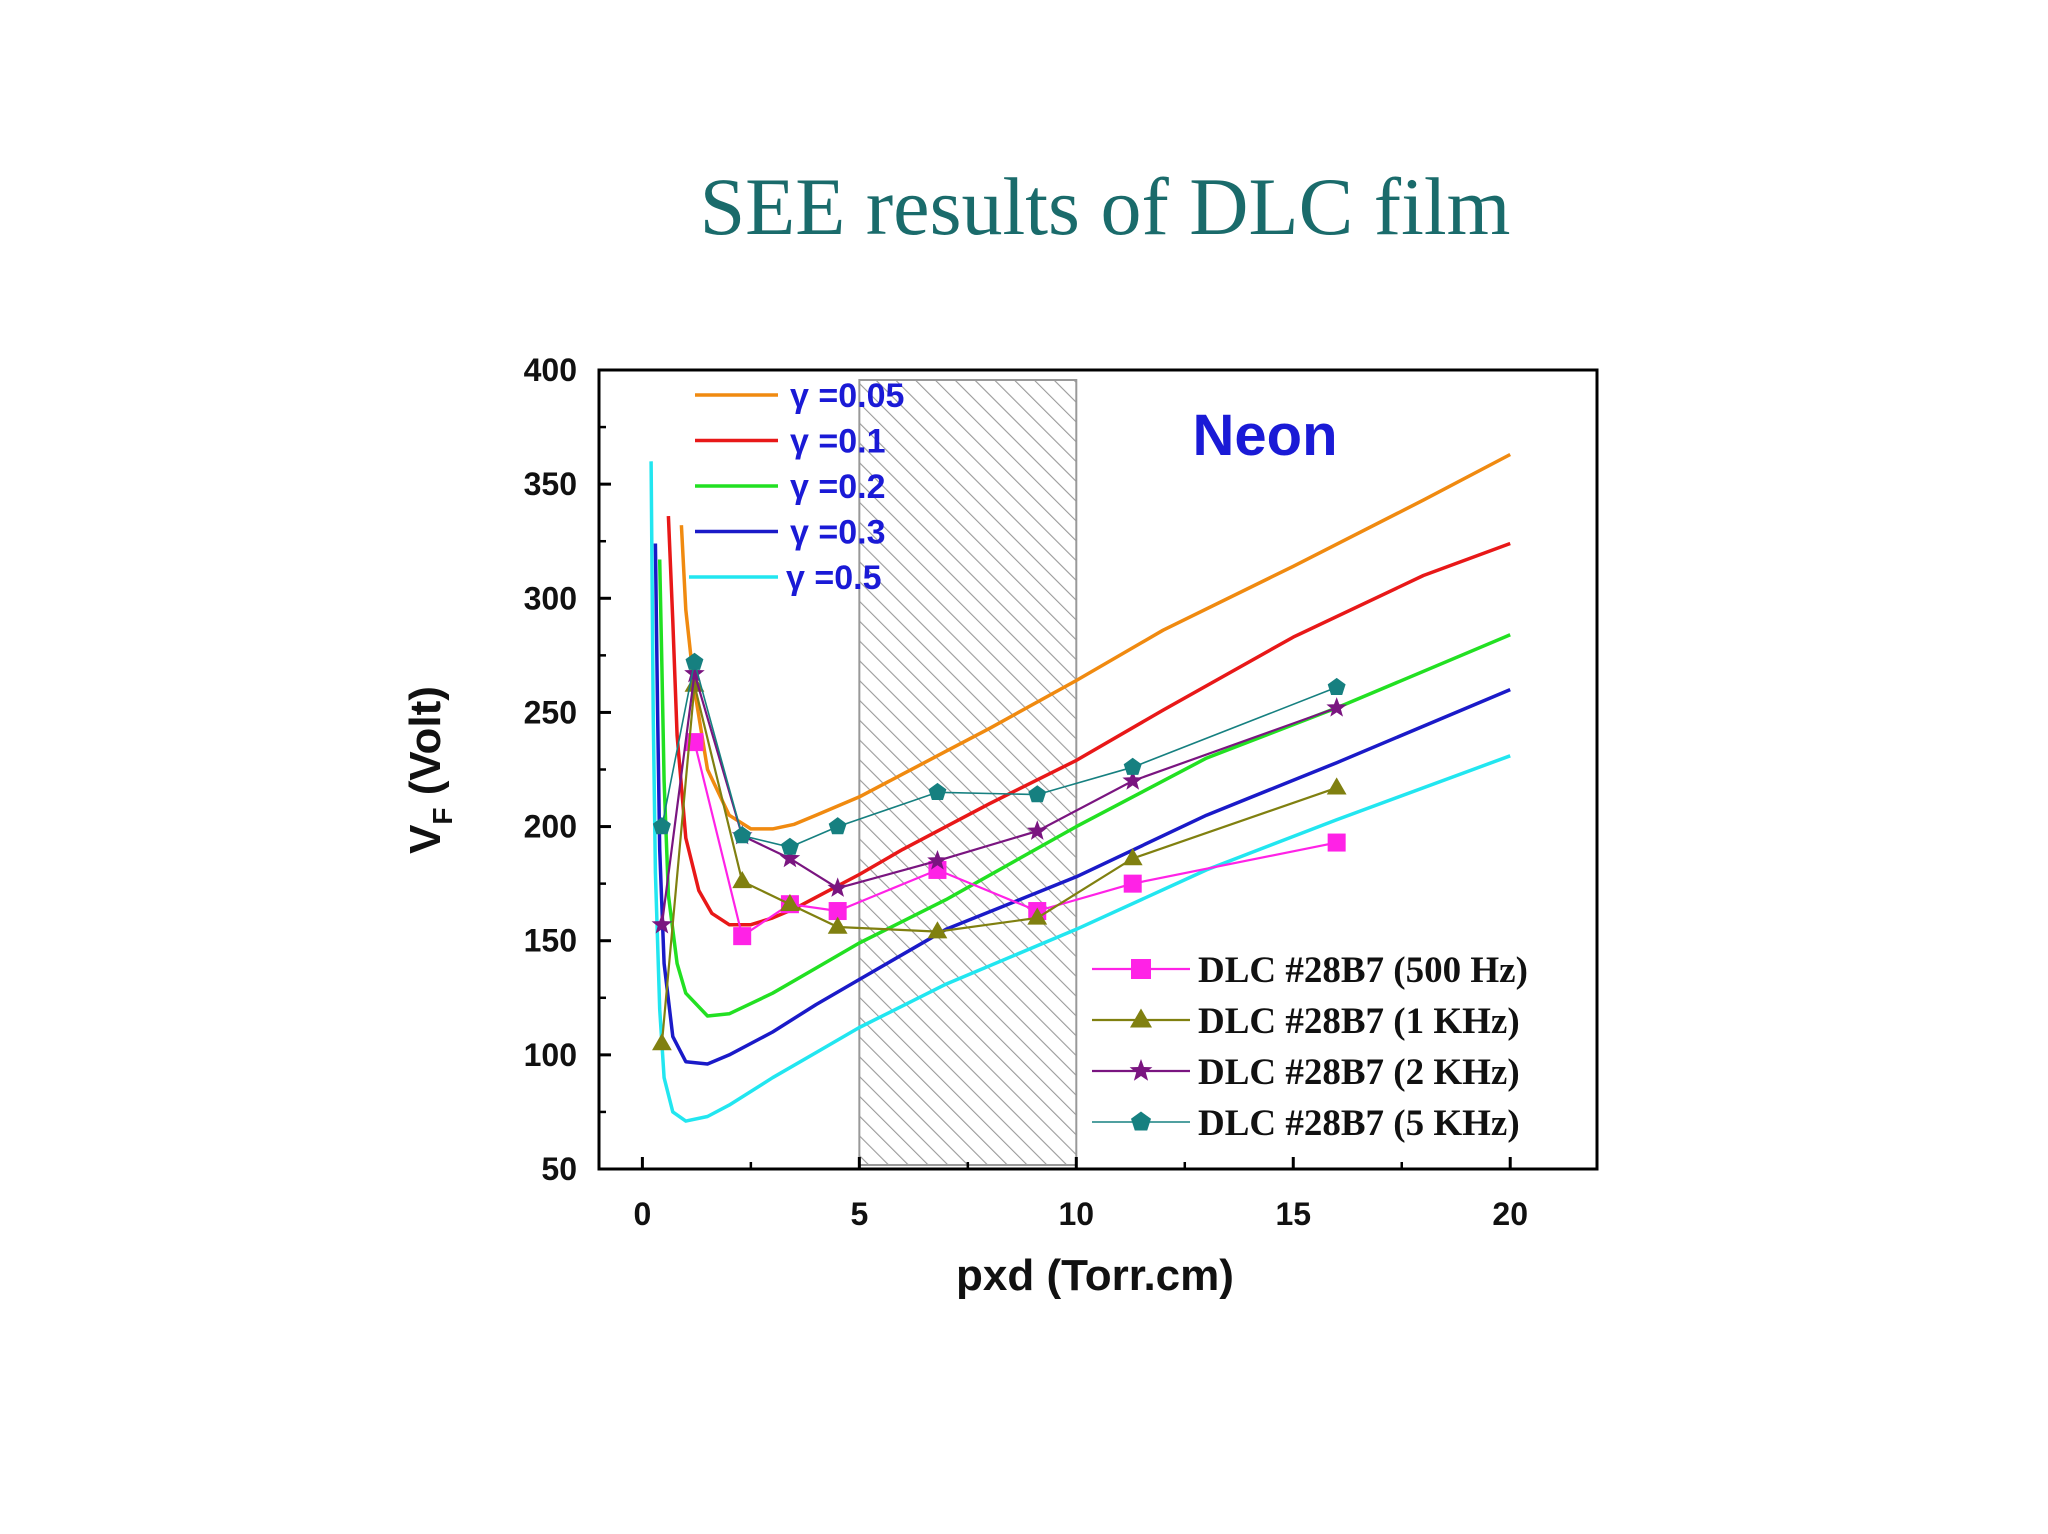  I want to click on x-tick-label: 20, so click(1510, 1214).